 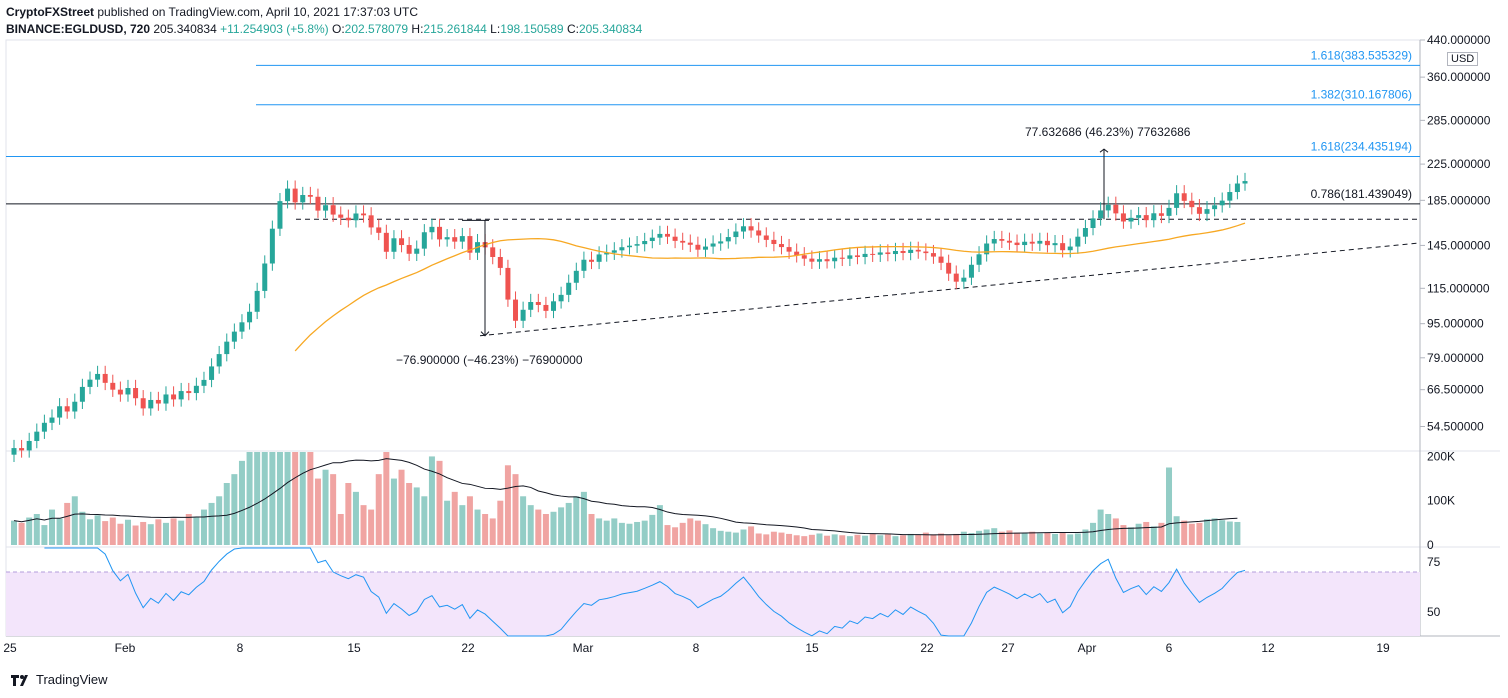 I want to click on rsi-pane, so click(x=713, y=592).